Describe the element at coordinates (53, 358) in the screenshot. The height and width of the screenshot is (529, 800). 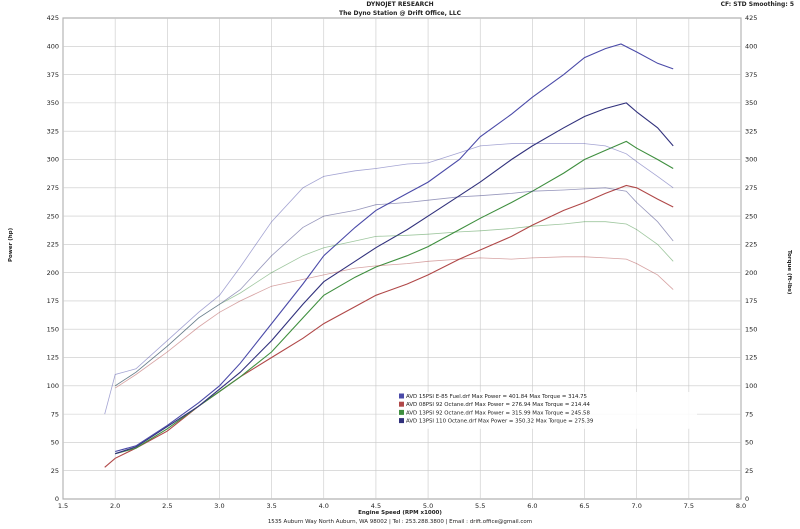
I see `y-tick-label-left: 125` at that location.